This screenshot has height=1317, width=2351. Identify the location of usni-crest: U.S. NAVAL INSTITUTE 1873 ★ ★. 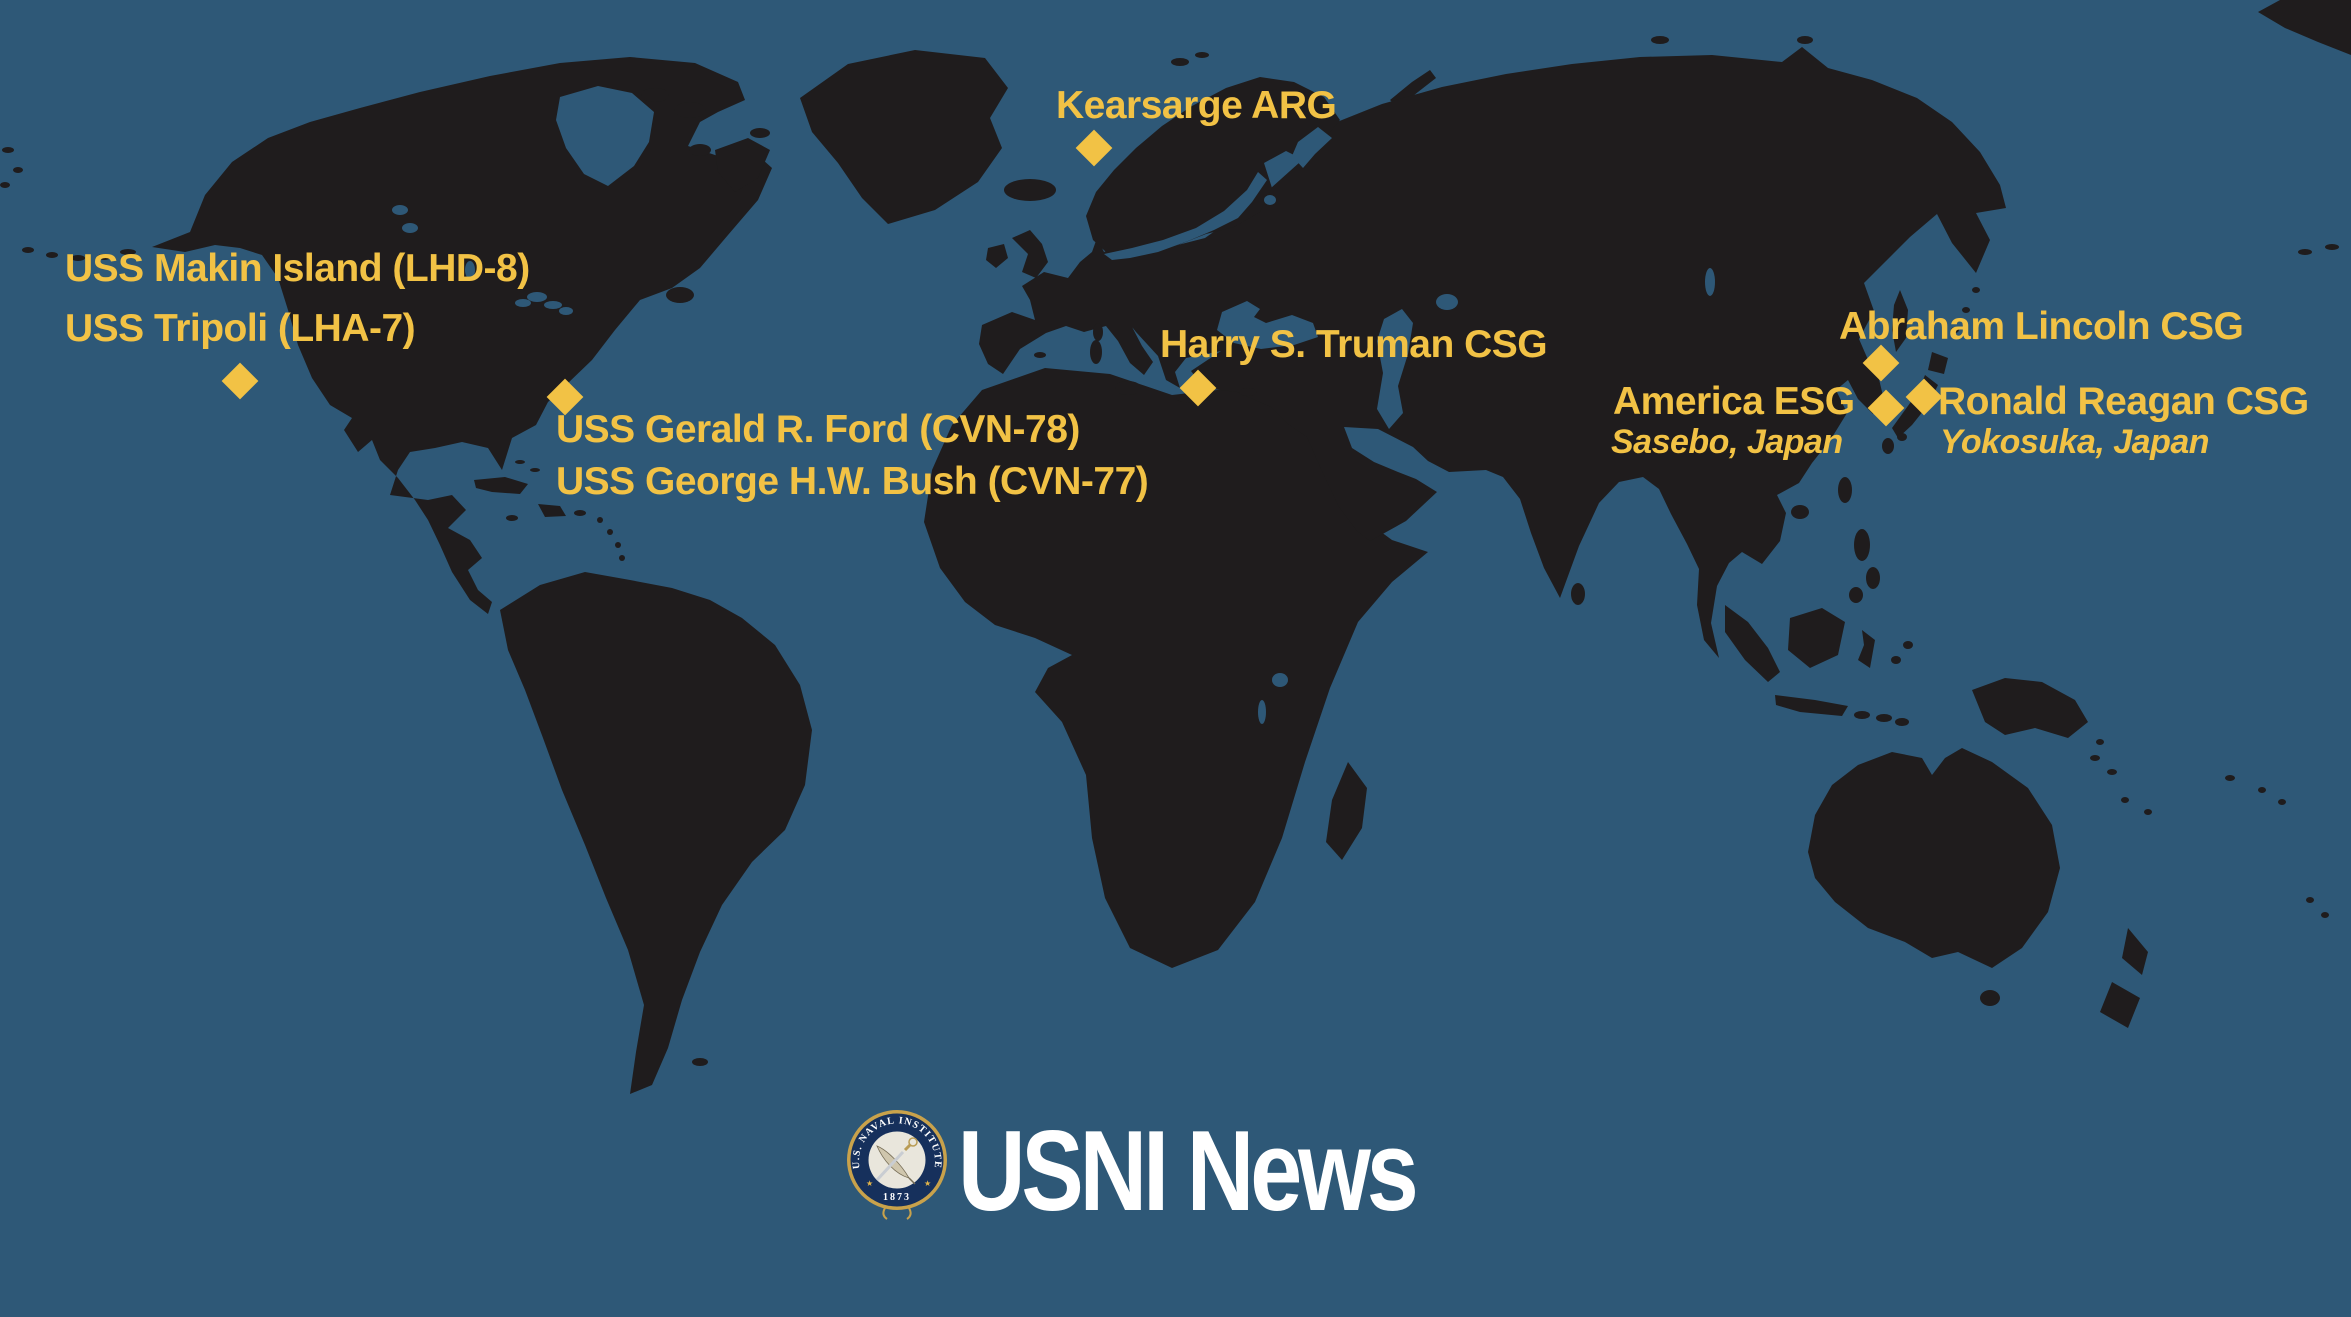
(897, 1165).